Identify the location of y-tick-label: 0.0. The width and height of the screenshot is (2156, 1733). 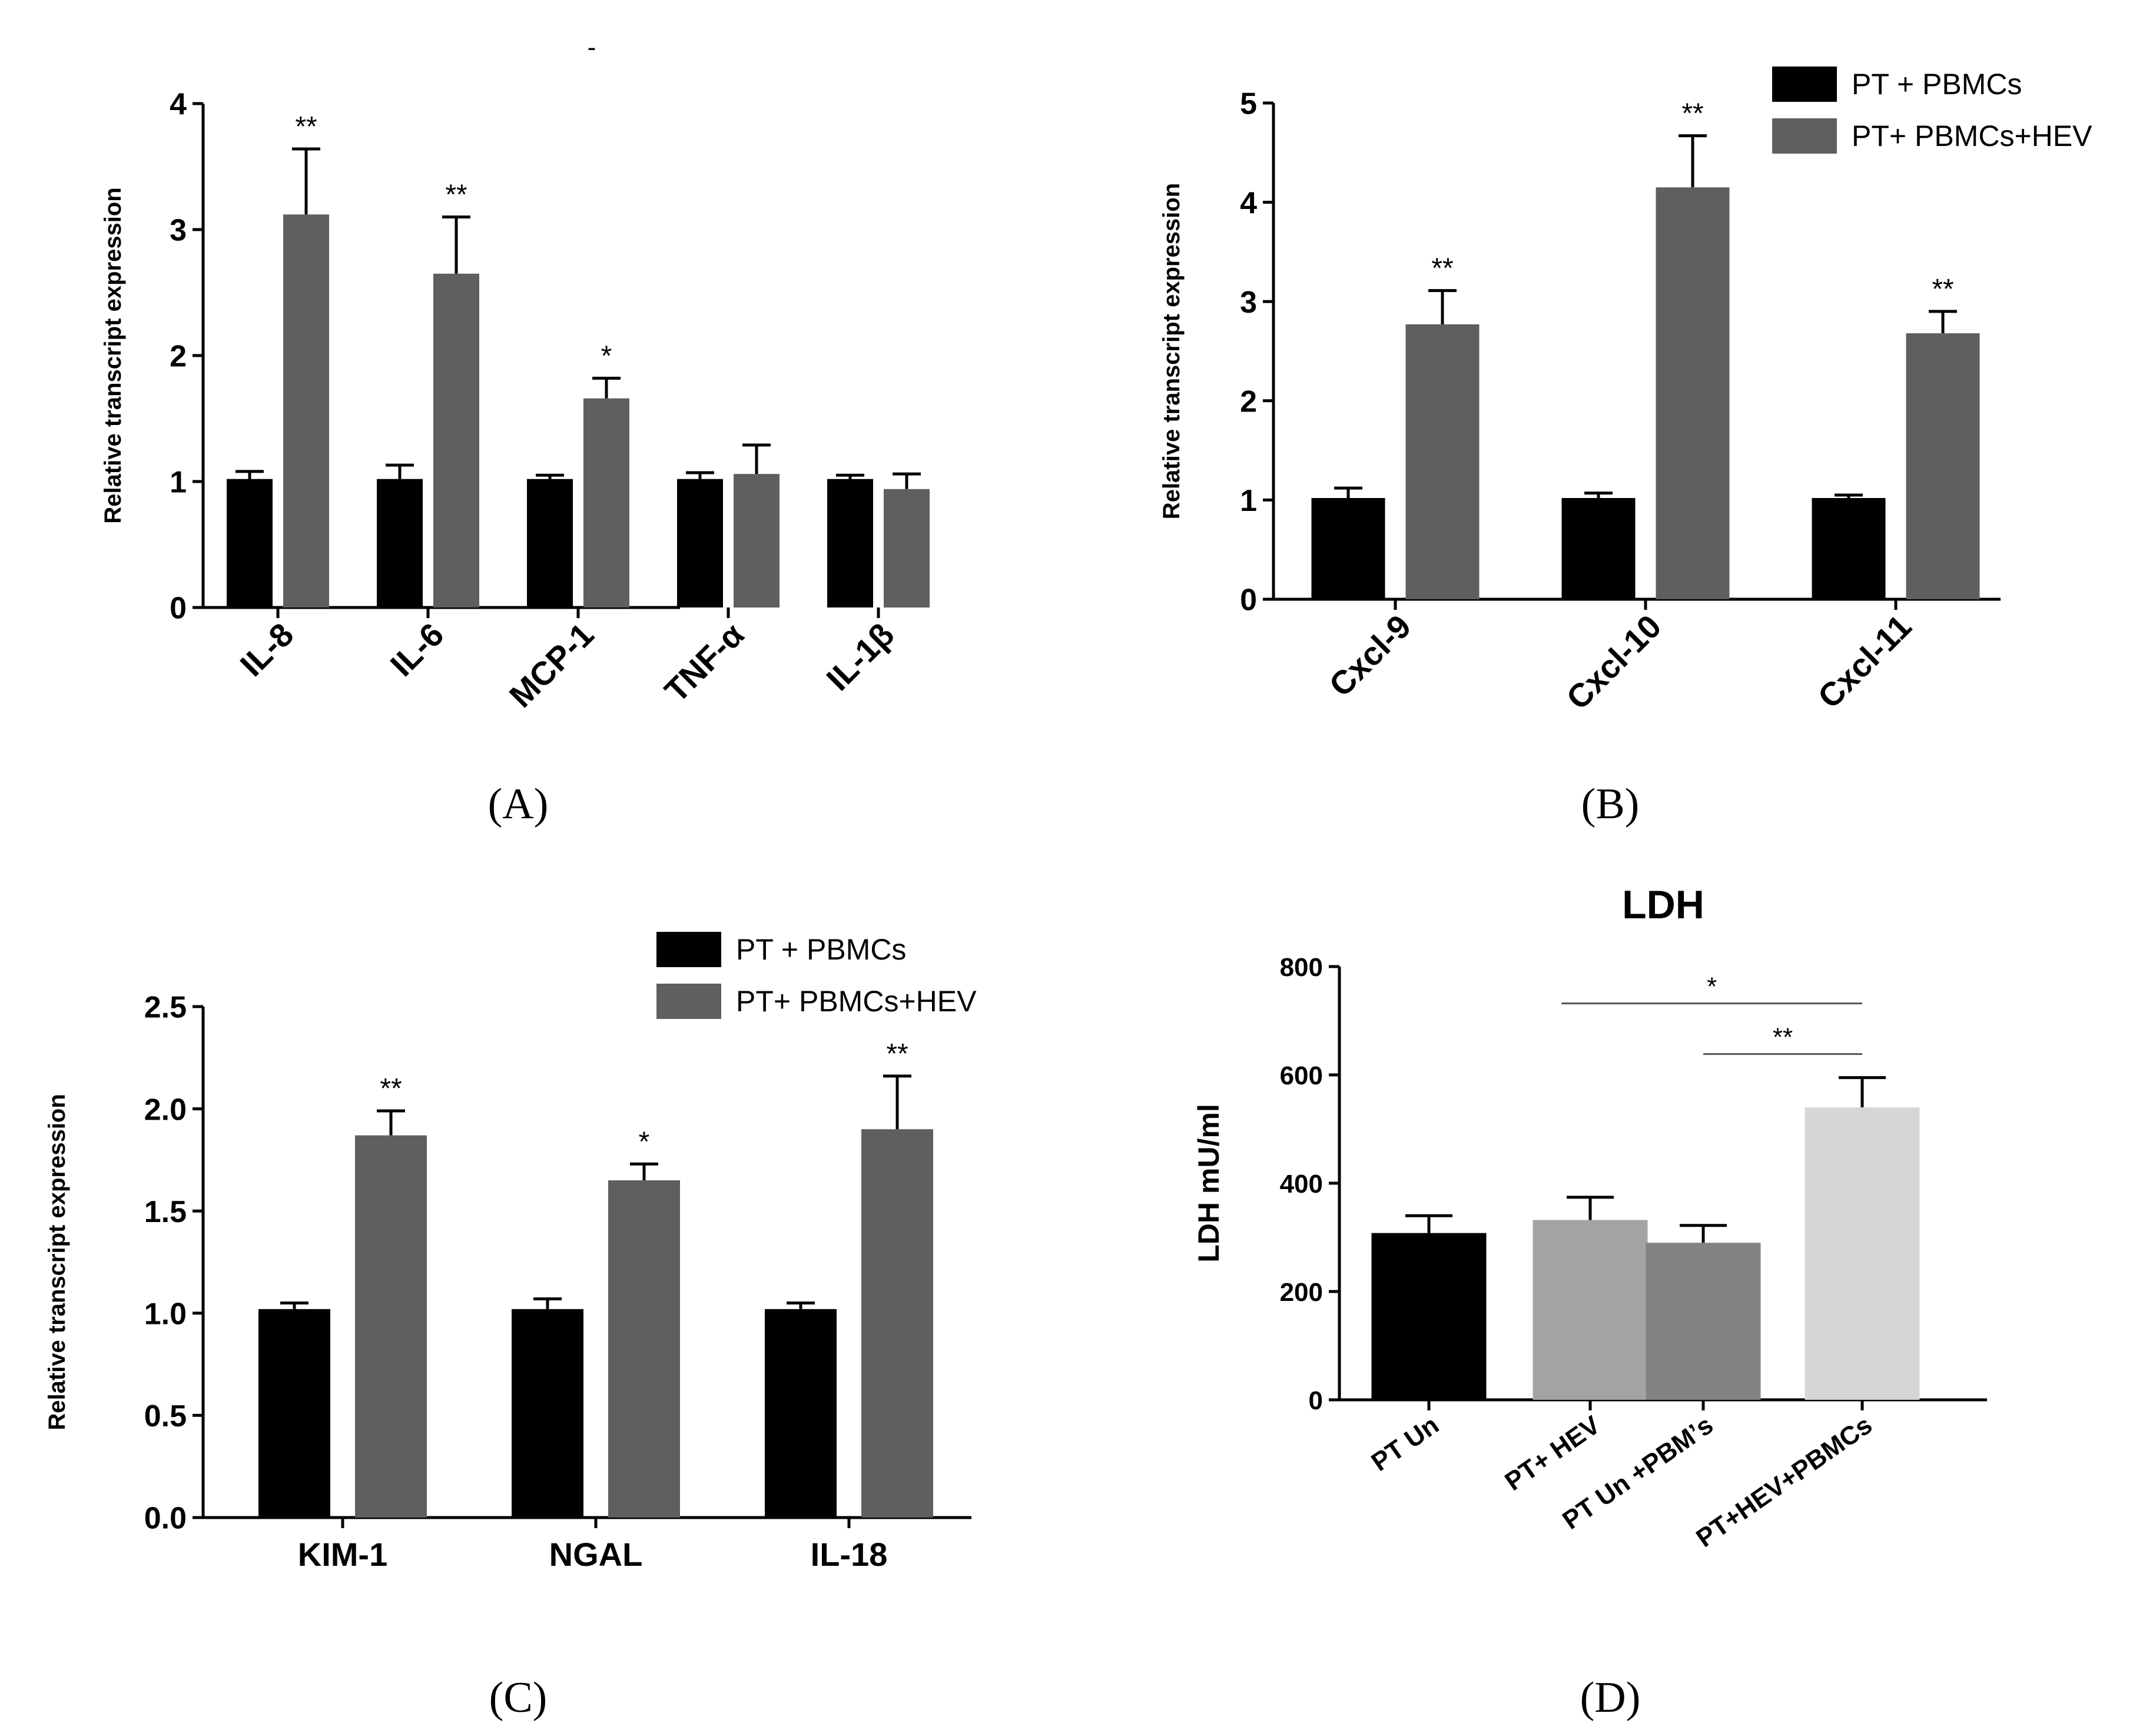
(166, 1519).